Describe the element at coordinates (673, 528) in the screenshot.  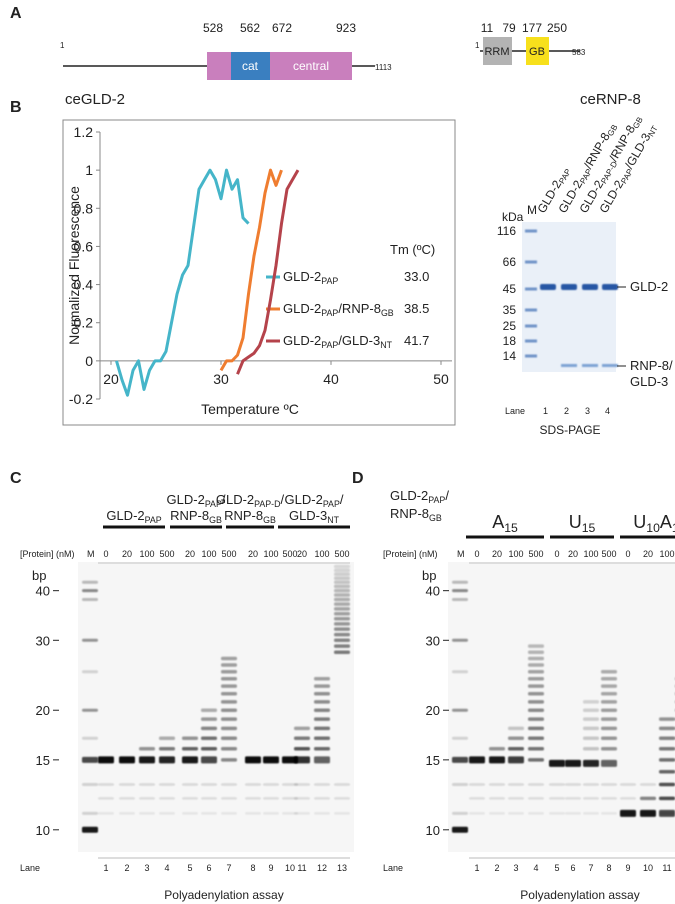
I see `subscript: 1` at that location.